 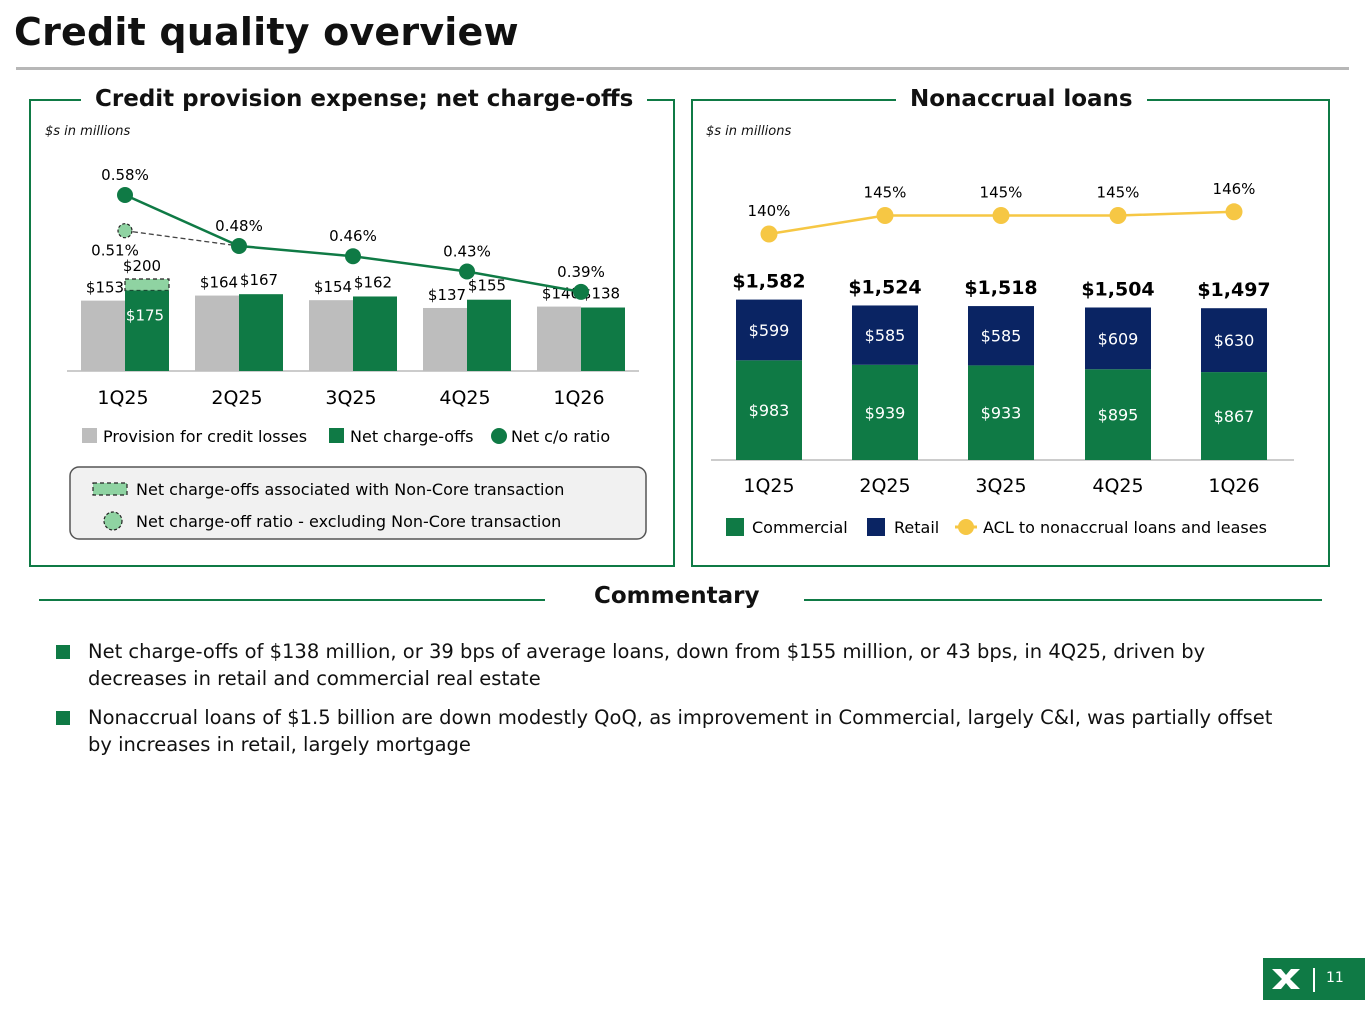 I want to click on commercial-label: $983, so click(x=769, y=410).